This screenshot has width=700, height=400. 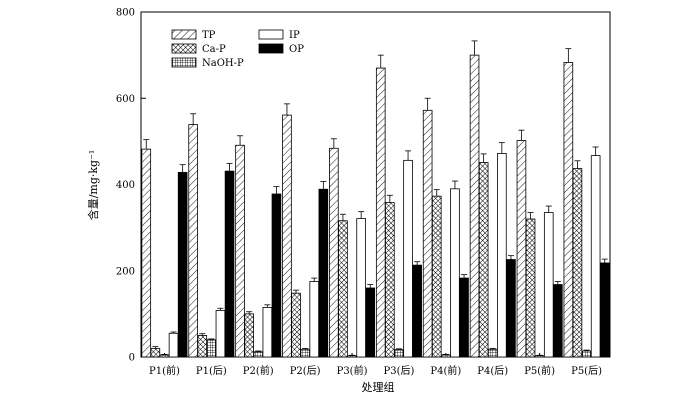 What do you see at coordinates (398, 371) in the screenshot?
I see `x-tick-label: P3(后)` at bounding box center [398, 371].